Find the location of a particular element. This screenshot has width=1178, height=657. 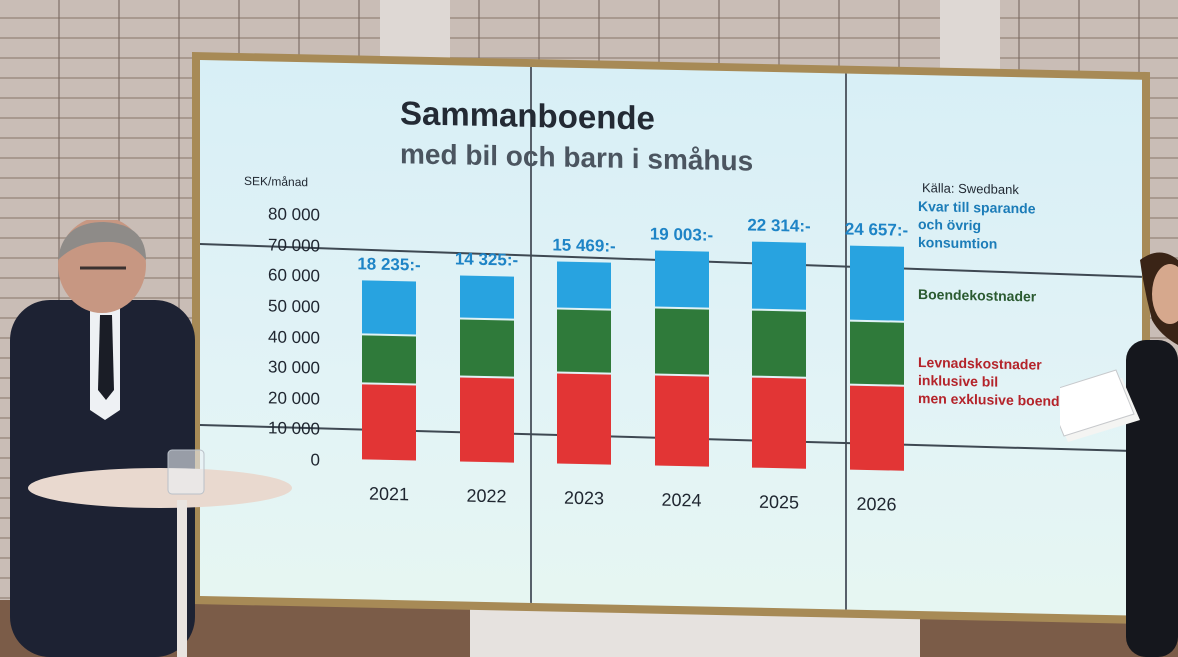

legend-entry: Boendekostnader is located at coordinates (977, 295).